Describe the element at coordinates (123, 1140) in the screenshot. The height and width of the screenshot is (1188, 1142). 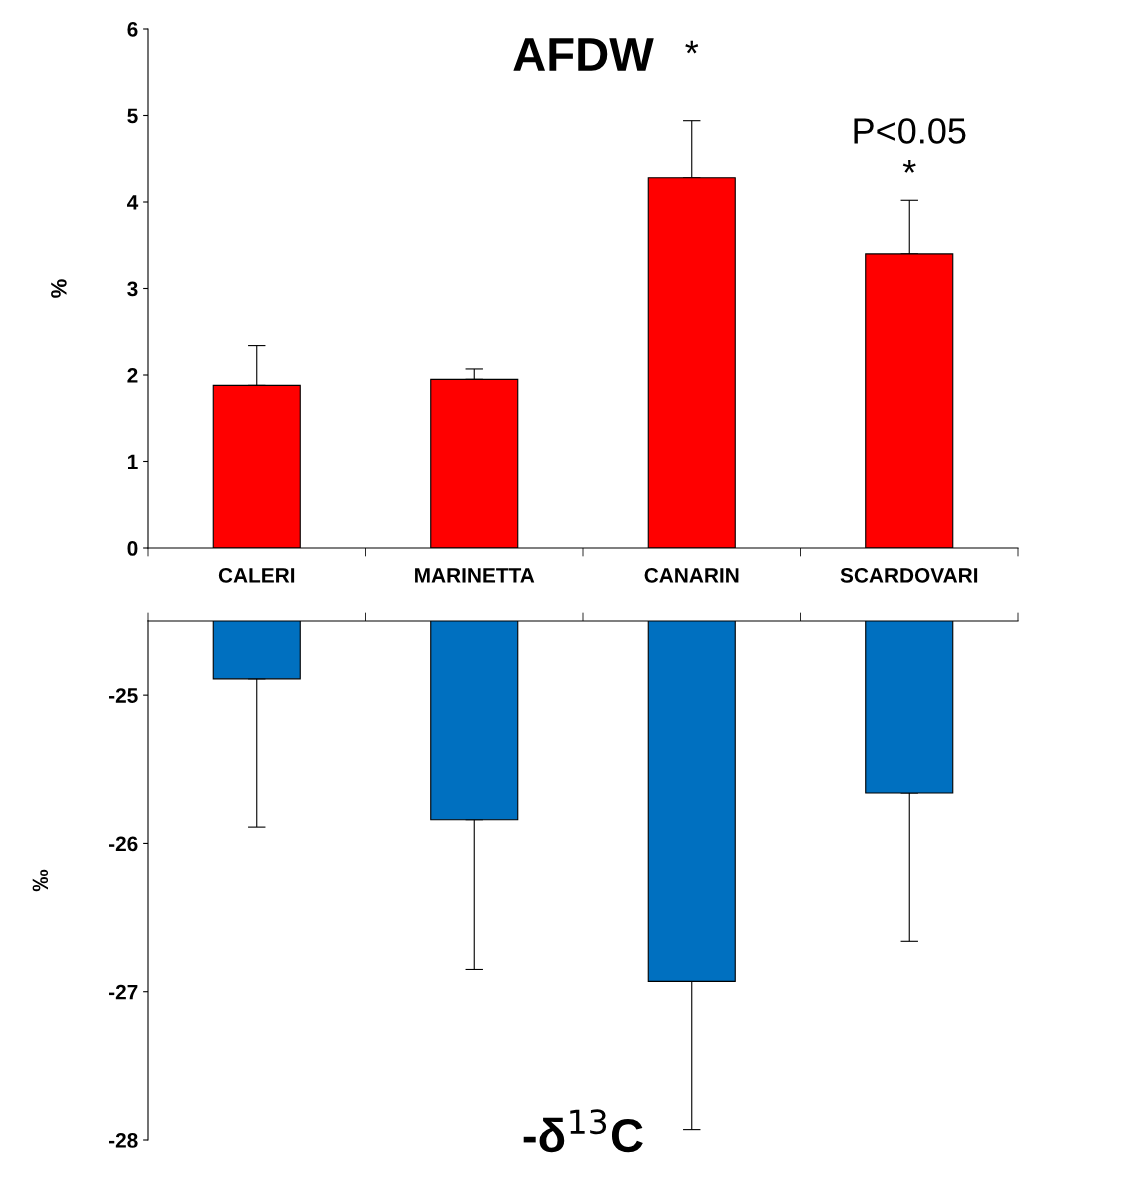
I see `y-tick-label: -28` at that location.